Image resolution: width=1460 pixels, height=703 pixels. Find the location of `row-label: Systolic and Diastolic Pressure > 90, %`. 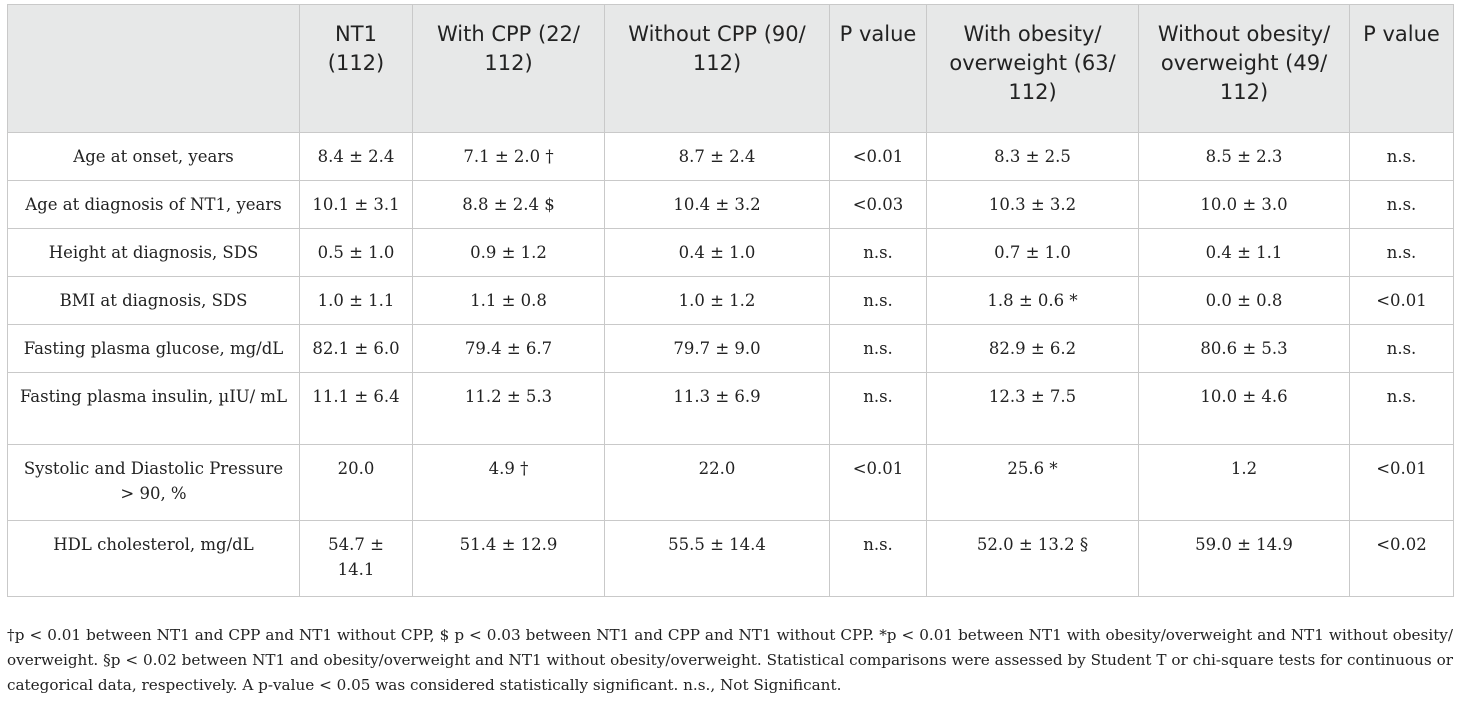

row-label: Systolic and Diastolic Pressure > 90, % is located at coordinates (153, 482).